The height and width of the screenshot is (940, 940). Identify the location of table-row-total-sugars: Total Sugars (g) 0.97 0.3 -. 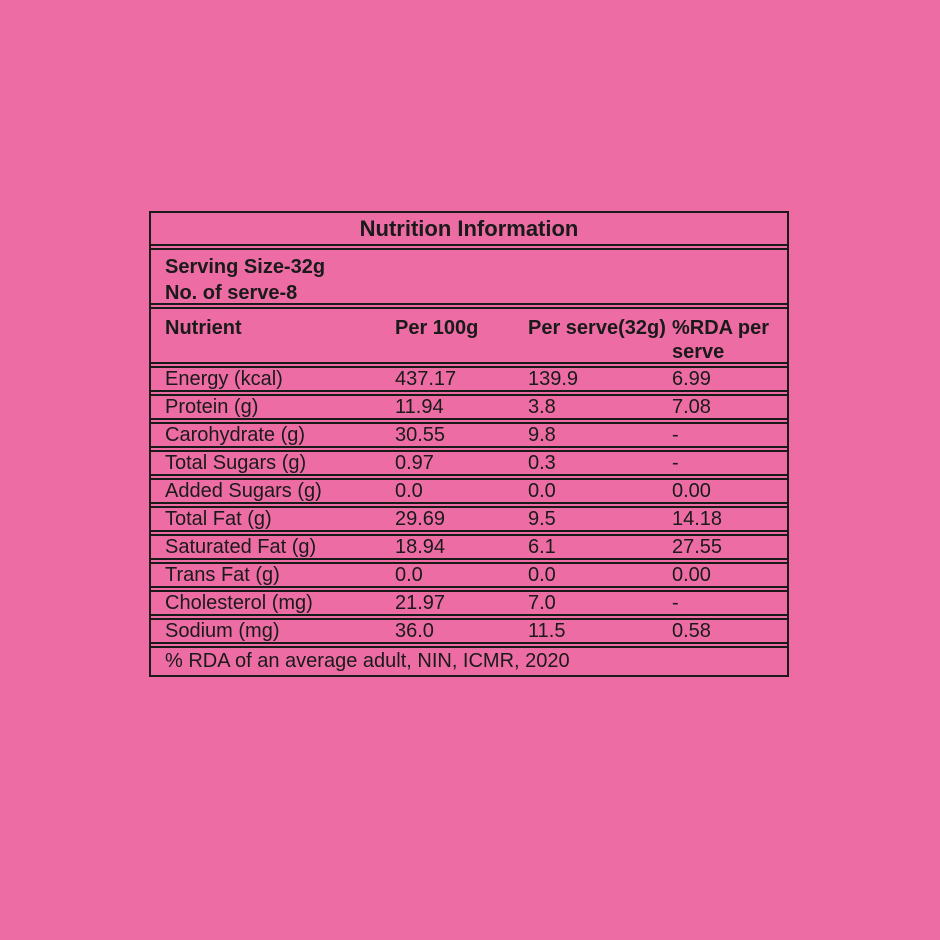
(469, 463).